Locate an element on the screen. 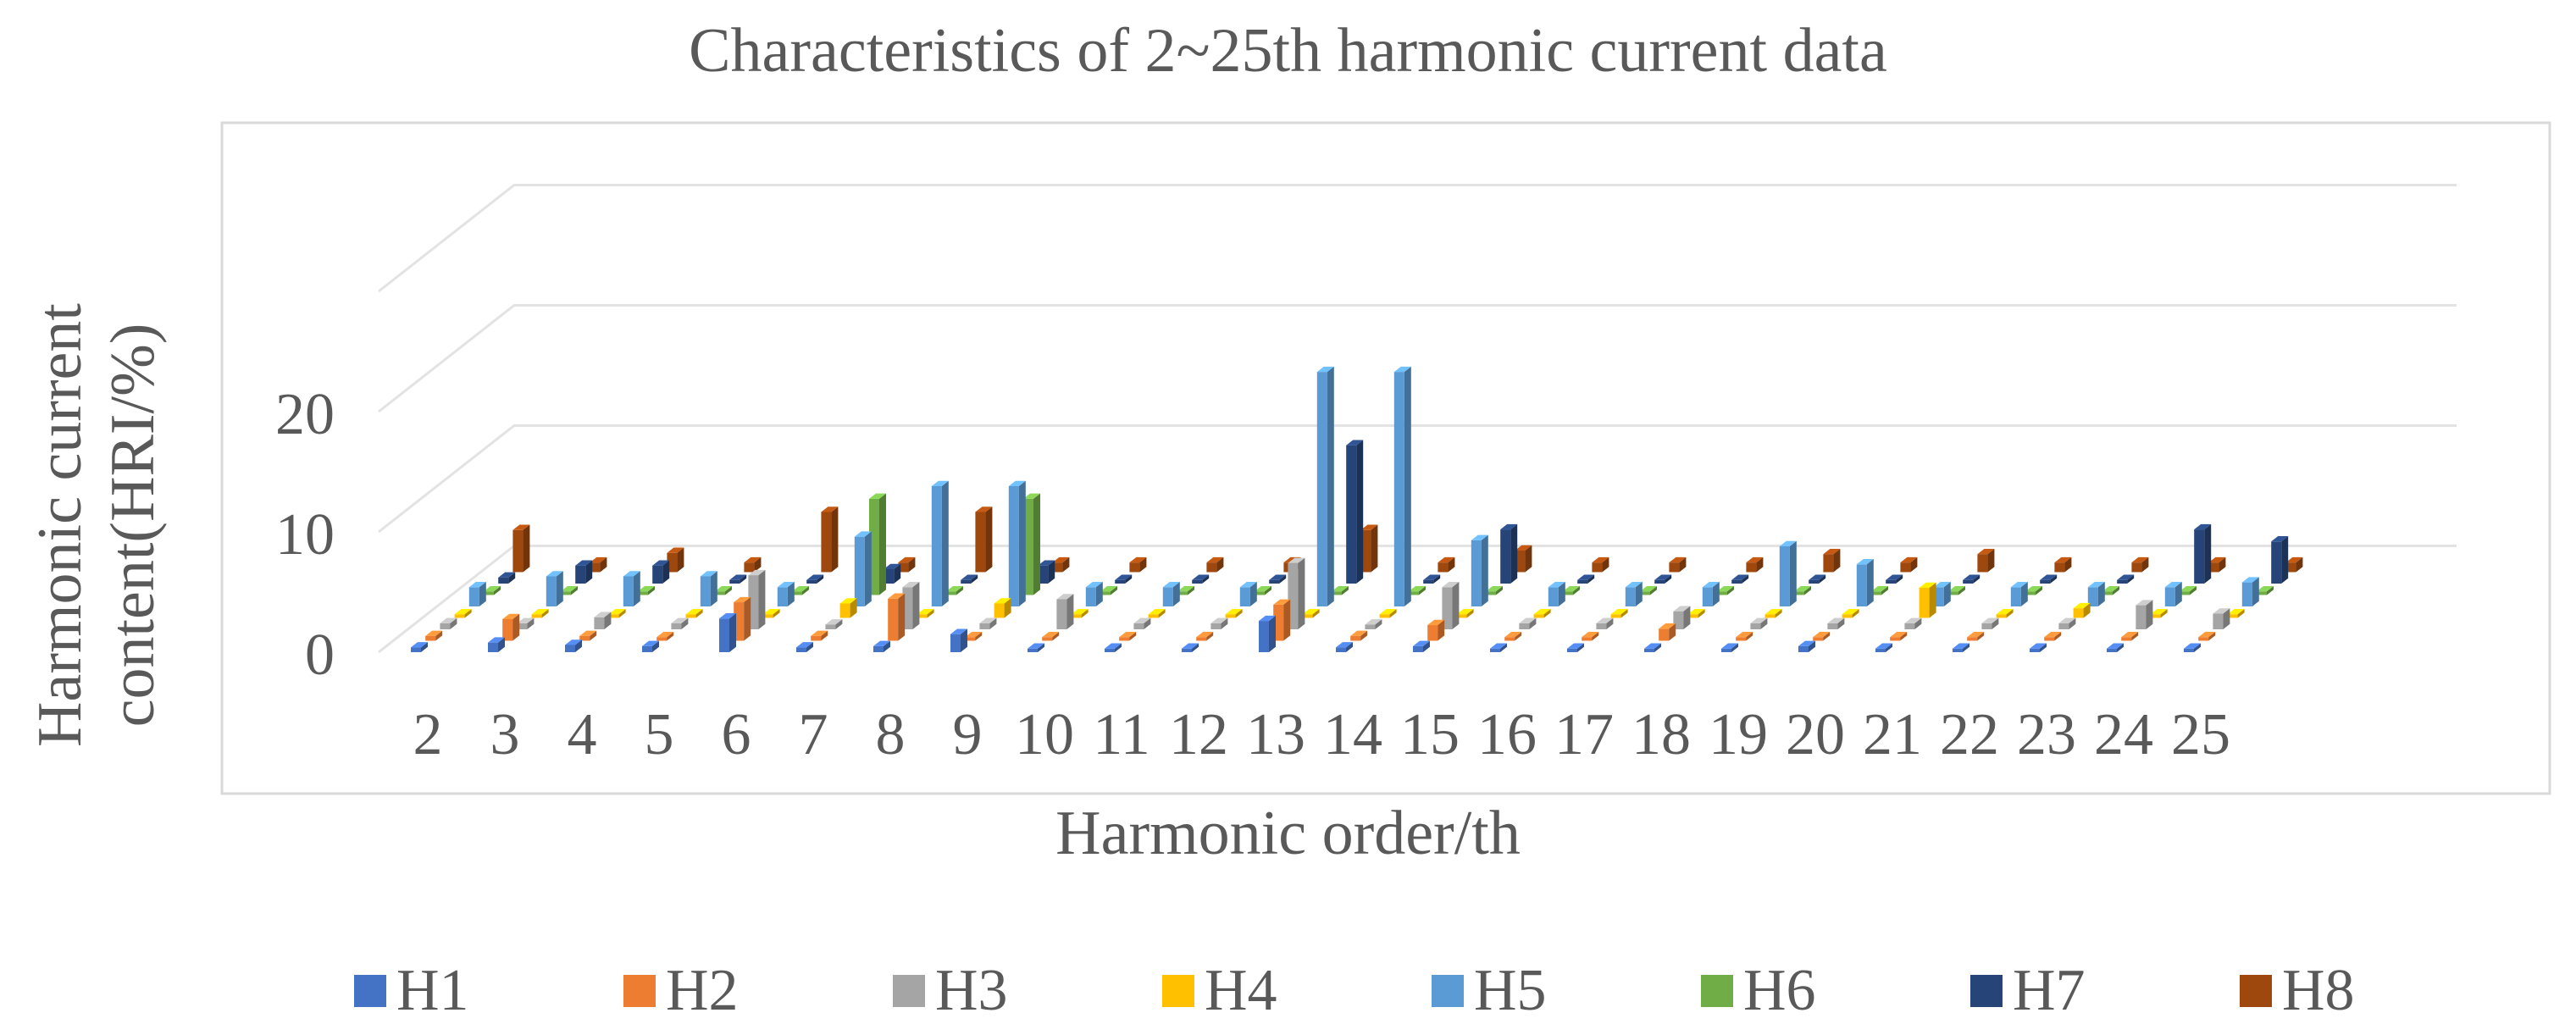 The width and height of the screenshot is (2576, 1035). legend-label: H8 is located at coordinates (2318, 991).